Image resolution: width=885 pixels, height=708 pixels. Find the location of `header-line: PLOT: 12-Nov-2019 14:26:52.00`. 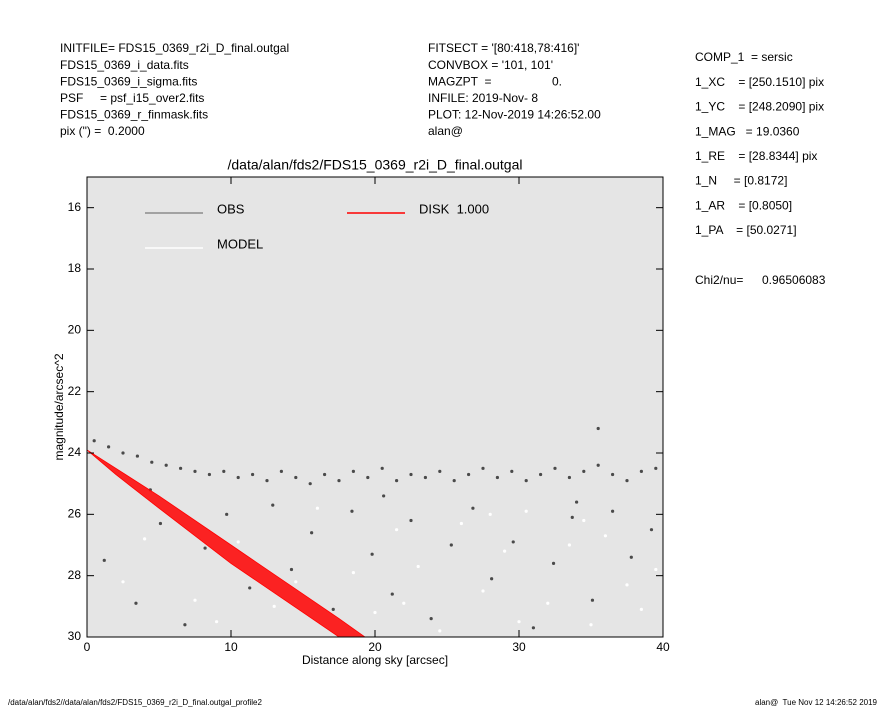

header-line: PLOT: 12-Nov-2019 14:26:52.00 is located at coordinates (514, 115).